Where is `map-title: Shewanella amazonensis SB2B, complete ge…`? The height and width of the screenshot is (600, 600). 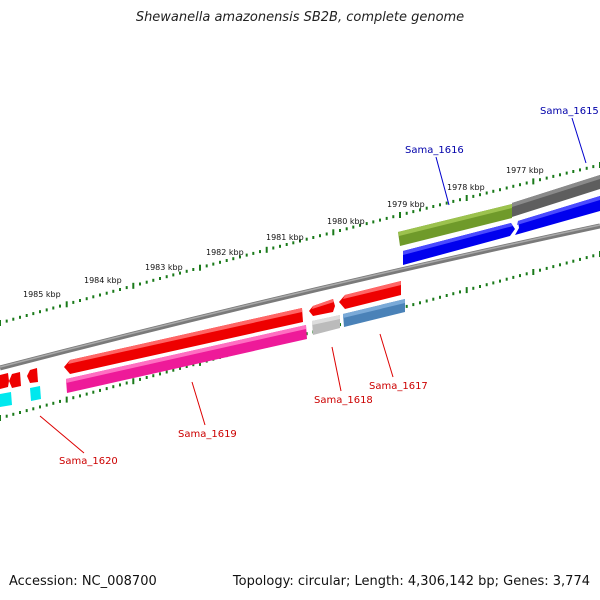 map-title: Shewanella amazonensis SB2B, complete ge… is located at coordinates (300, 17).